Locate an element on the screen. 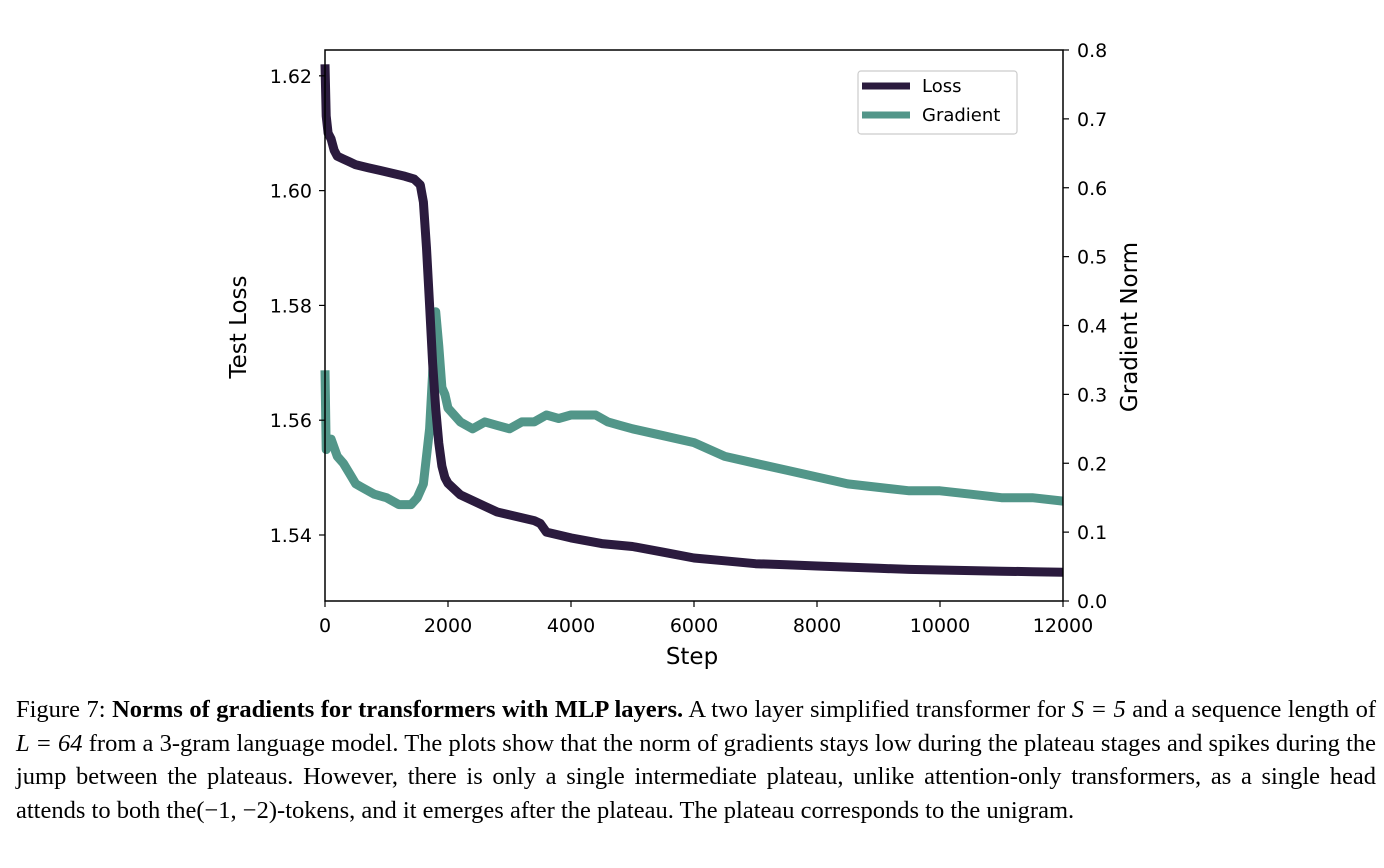  x-tick-label: 0 is located at coordinates (325, 626).